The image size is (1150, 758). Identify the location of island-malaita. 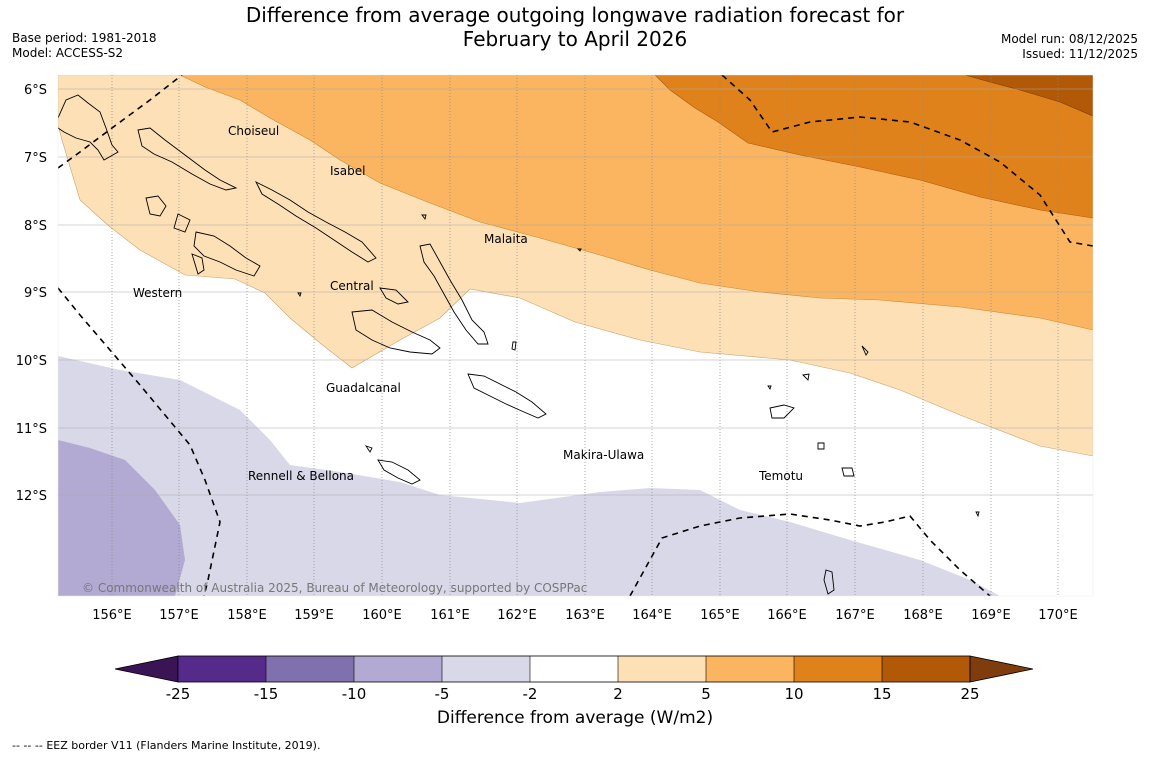
(454, 294).